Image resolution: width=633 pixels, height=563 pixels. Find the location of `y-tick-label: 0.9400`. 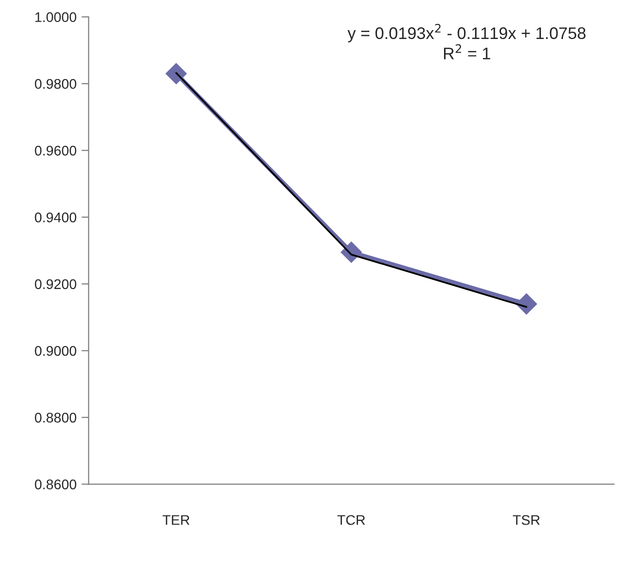

y-tick-label: 0.9400 is located at coordinates (55, 217).